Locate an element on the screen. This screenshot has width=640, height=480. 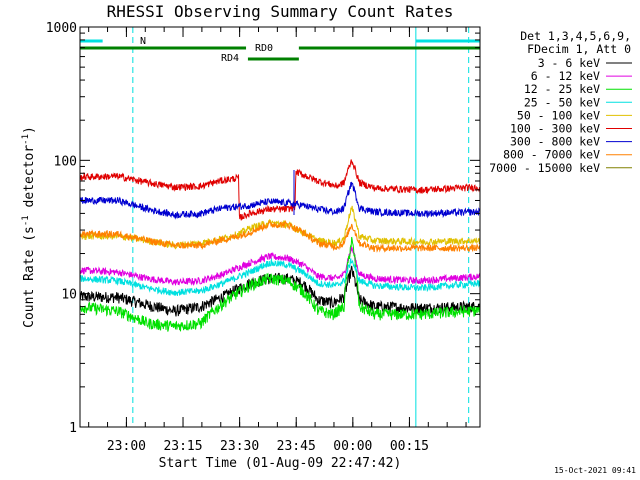
footer-timestamp: 15-Oct-2021 09:41 is located at coordinates (595, 470).